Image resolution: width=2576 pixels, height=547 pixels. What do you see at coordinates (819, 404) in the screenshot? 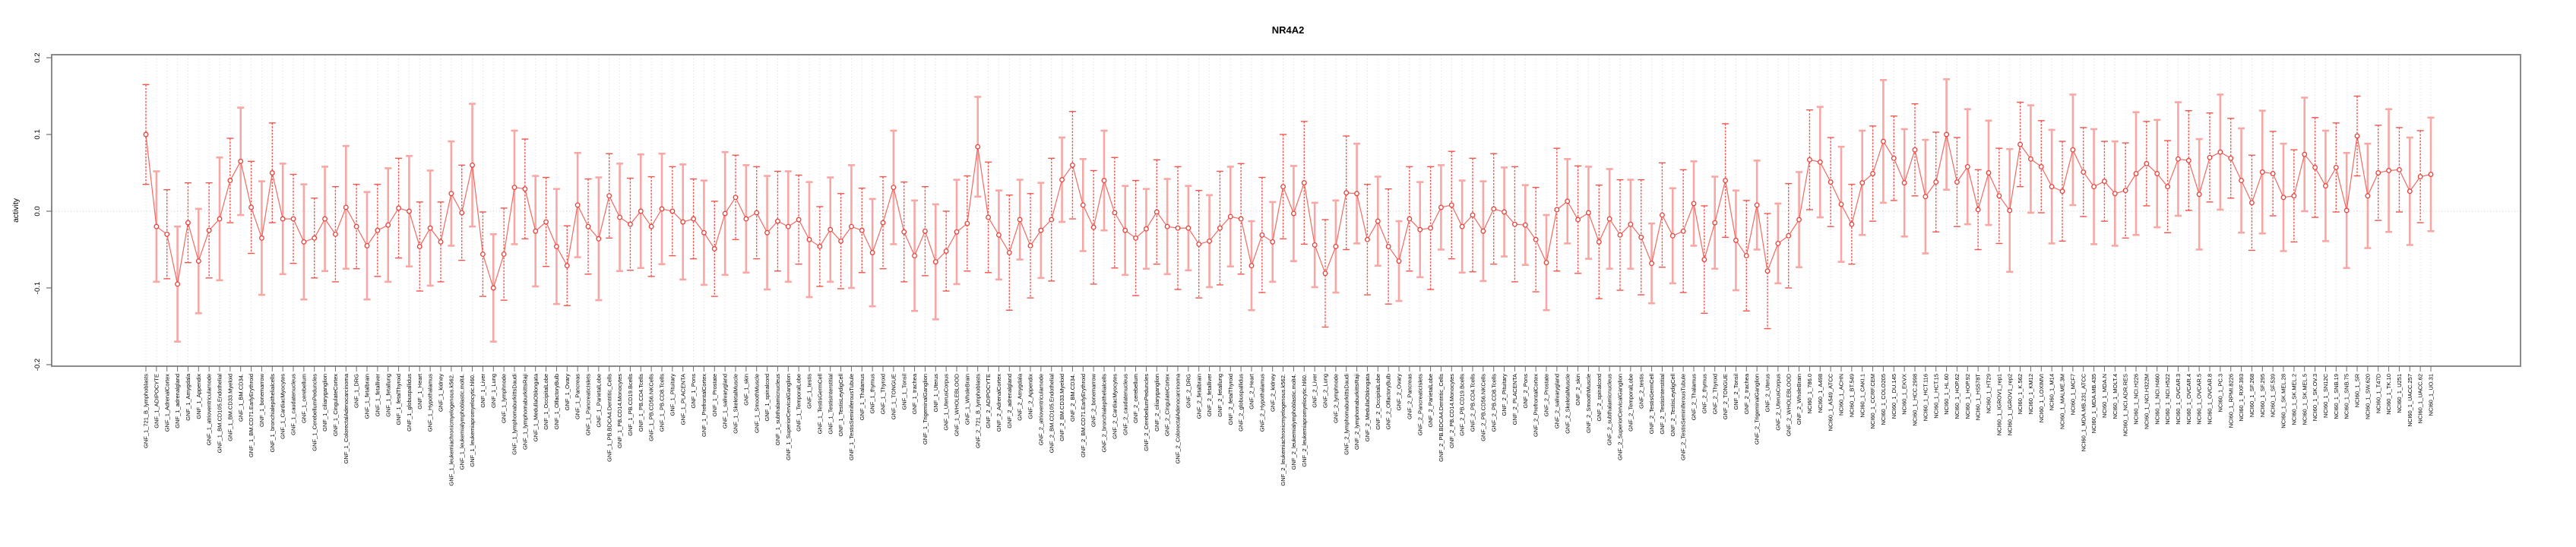
I see `x-category-label: GNF_1_TestisGermCell` at bounding box center [819, 404].